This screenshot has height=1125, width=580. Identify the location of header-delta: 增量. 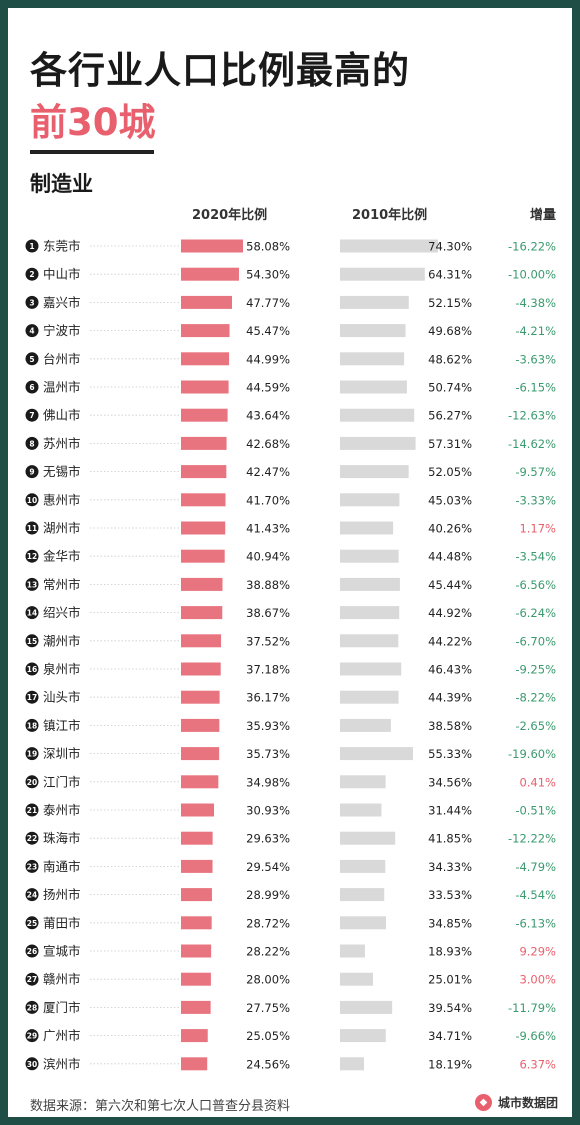
(543, 215).